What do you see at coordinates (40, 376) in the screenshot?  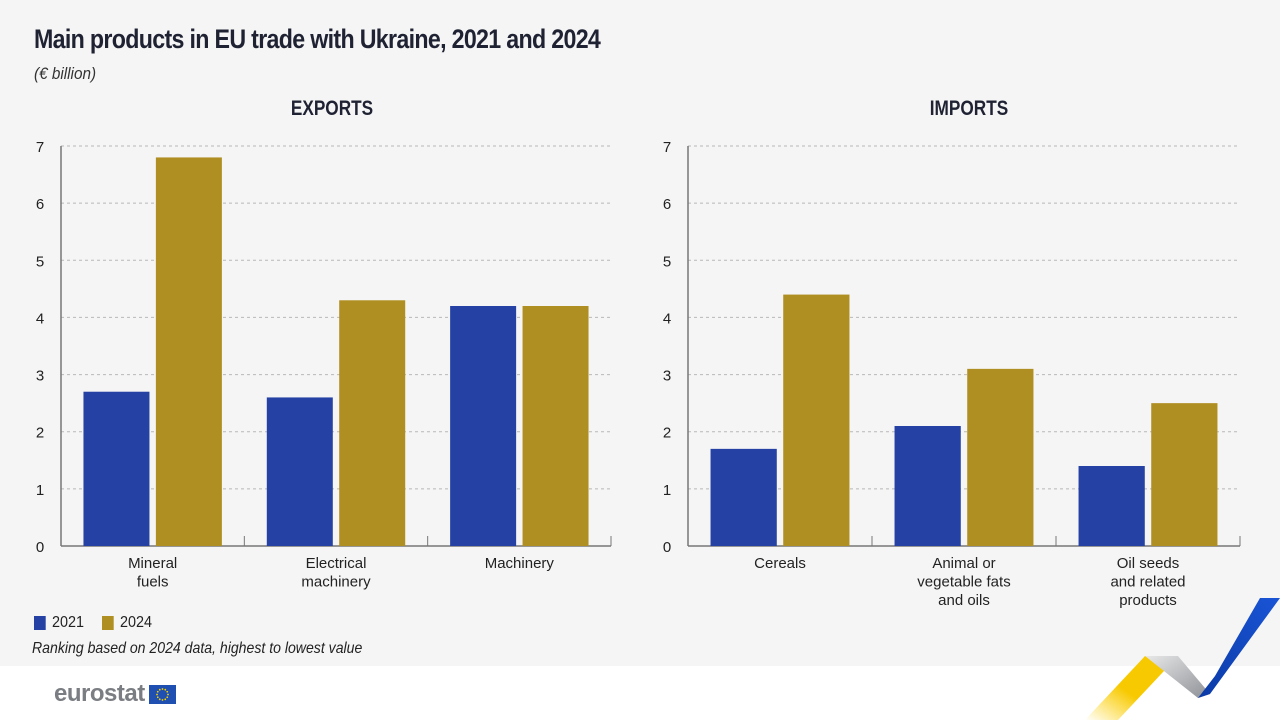 I see `exports-y-tick-label: 3` at bounding box center [40, 376].